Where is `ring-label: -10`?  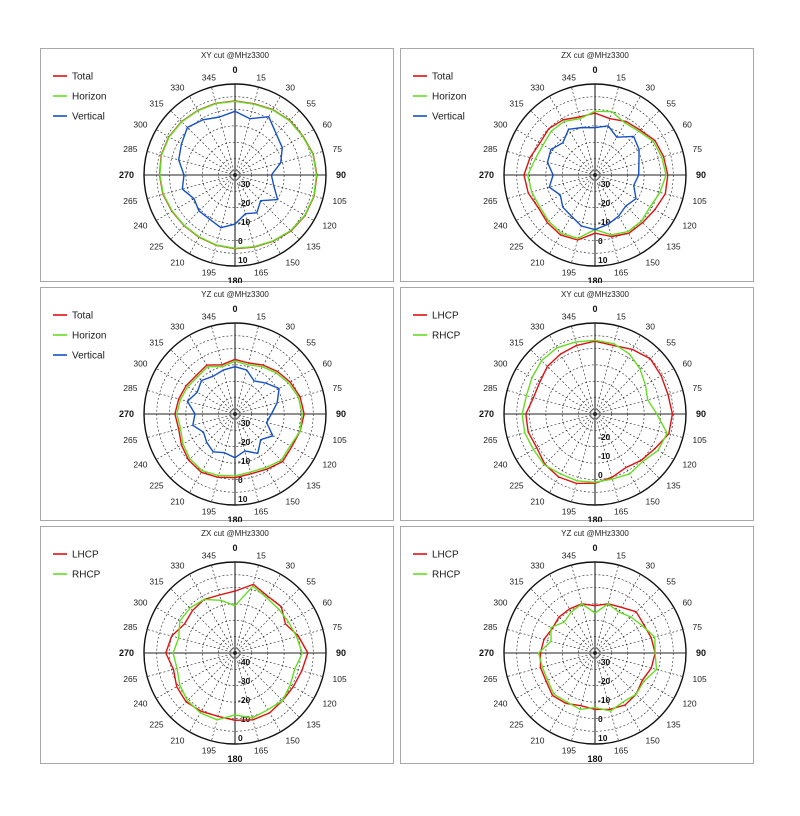
ring-label: -10 is located at coordinates (244, 222).